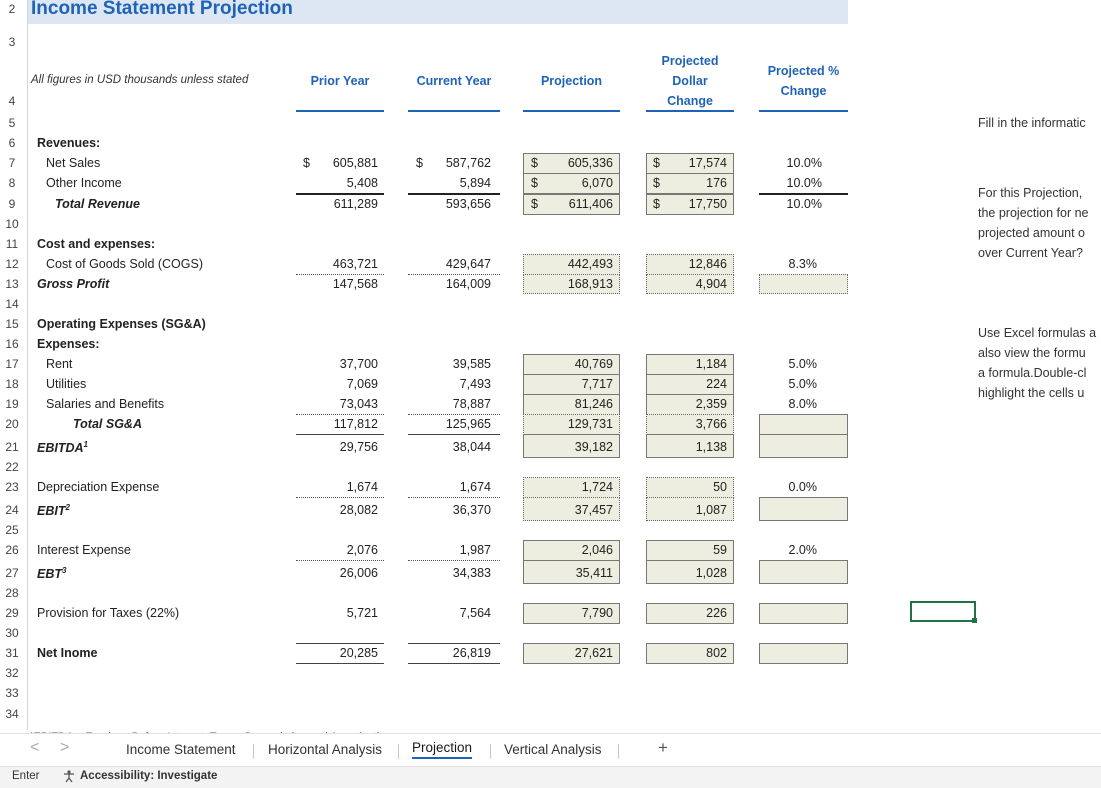 This screenshot has height=788, width=1101. Describe the element at coordinates (12, 447) in the screenshot. I see `row-number: 21` at that location.